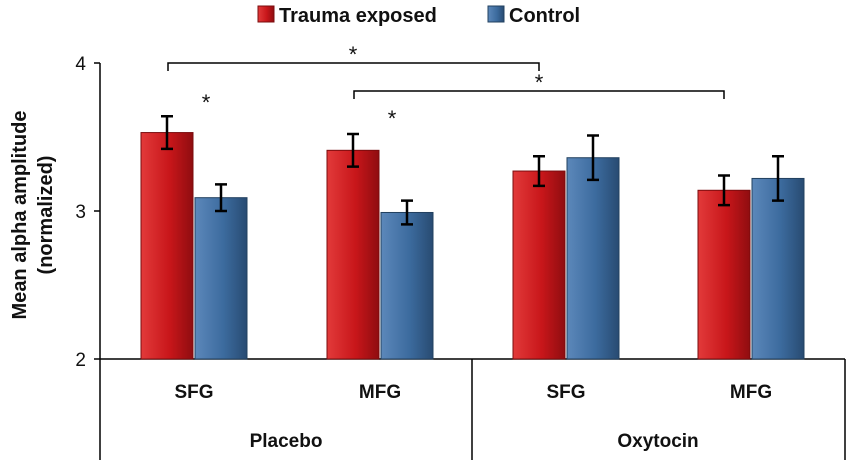 This screenshot has width=850, height=465. What do you see at coordinates (380, 392) in the screenshot?
I see `category-label-placebo-mfg: MFG` at bounding box center [380, 392].